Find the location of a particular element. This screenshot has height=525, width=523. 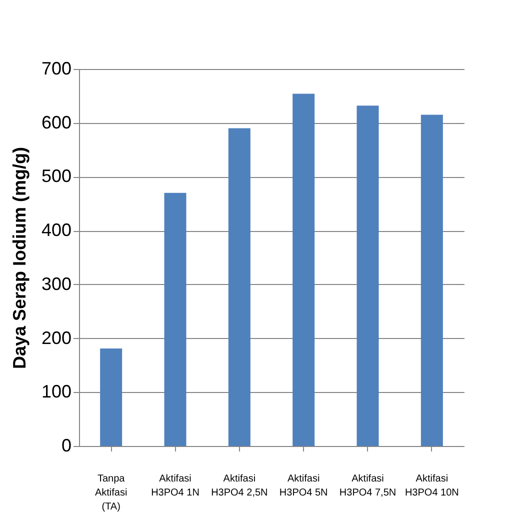

y-tick-label: 200 is located at coordinates (56, 338).